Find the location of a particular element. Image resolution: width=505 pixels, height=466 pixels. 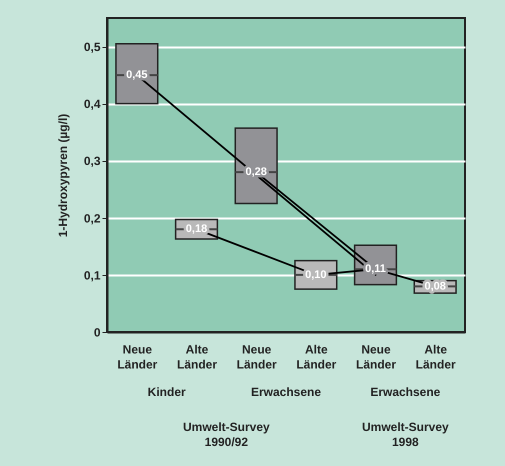

y-tick-label: 0,5 is located at coordinates (92, 47).